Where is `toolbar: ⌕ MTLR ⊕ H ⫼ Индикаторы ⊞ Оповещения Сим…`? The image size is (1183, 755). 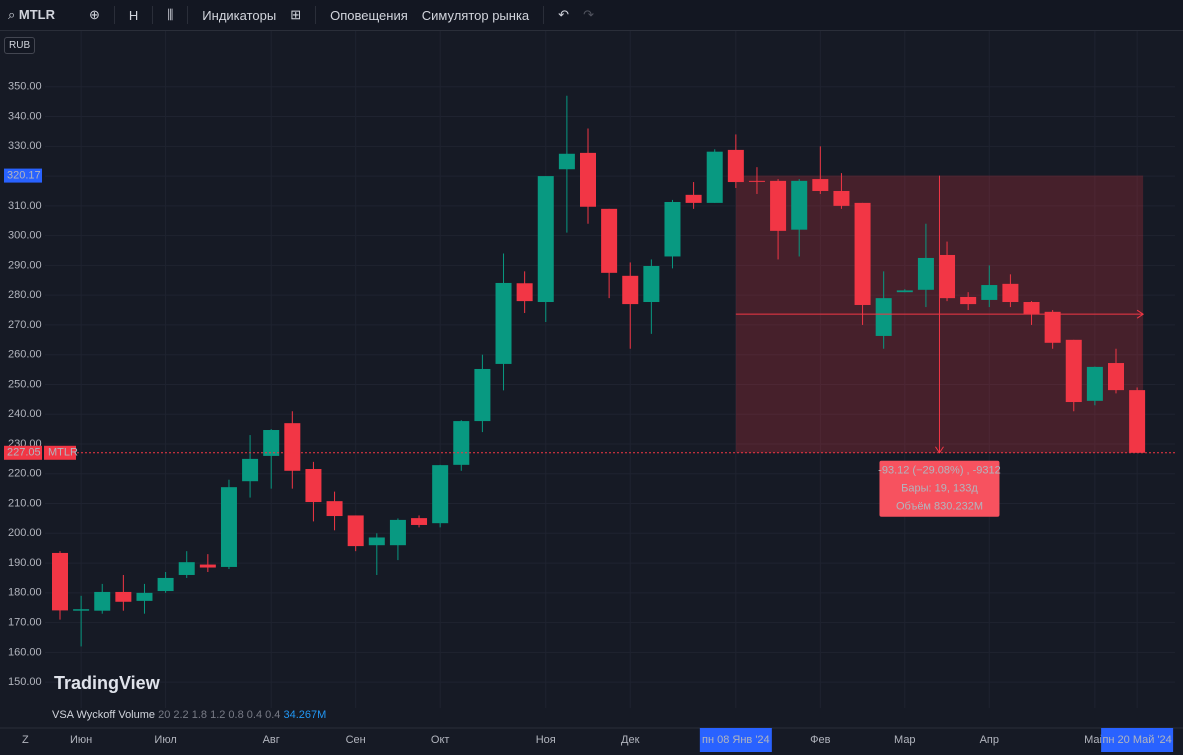
toolbar: ⌕ MTLR ⊕ H ⫼ Индикаторы ⊞ Оповещения Сим… is located at coordinates (591, 15).